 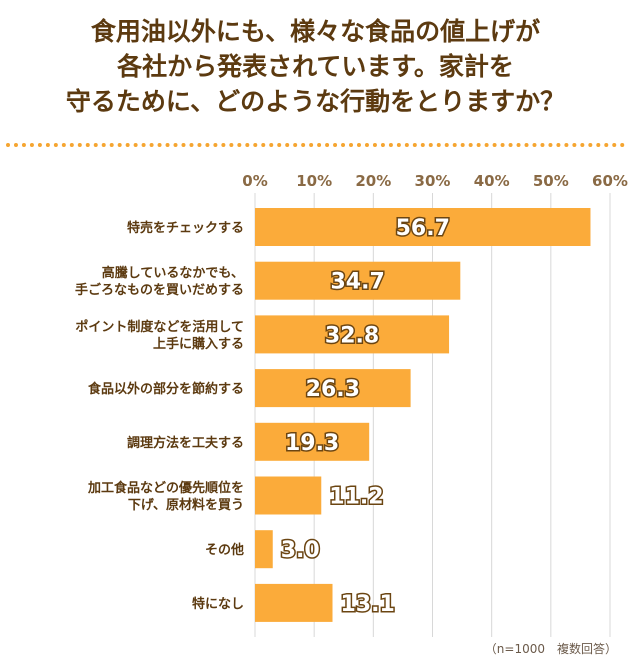 I want to click on sample-note: （n=1000 複数回答）, so click(x=550, y=649).